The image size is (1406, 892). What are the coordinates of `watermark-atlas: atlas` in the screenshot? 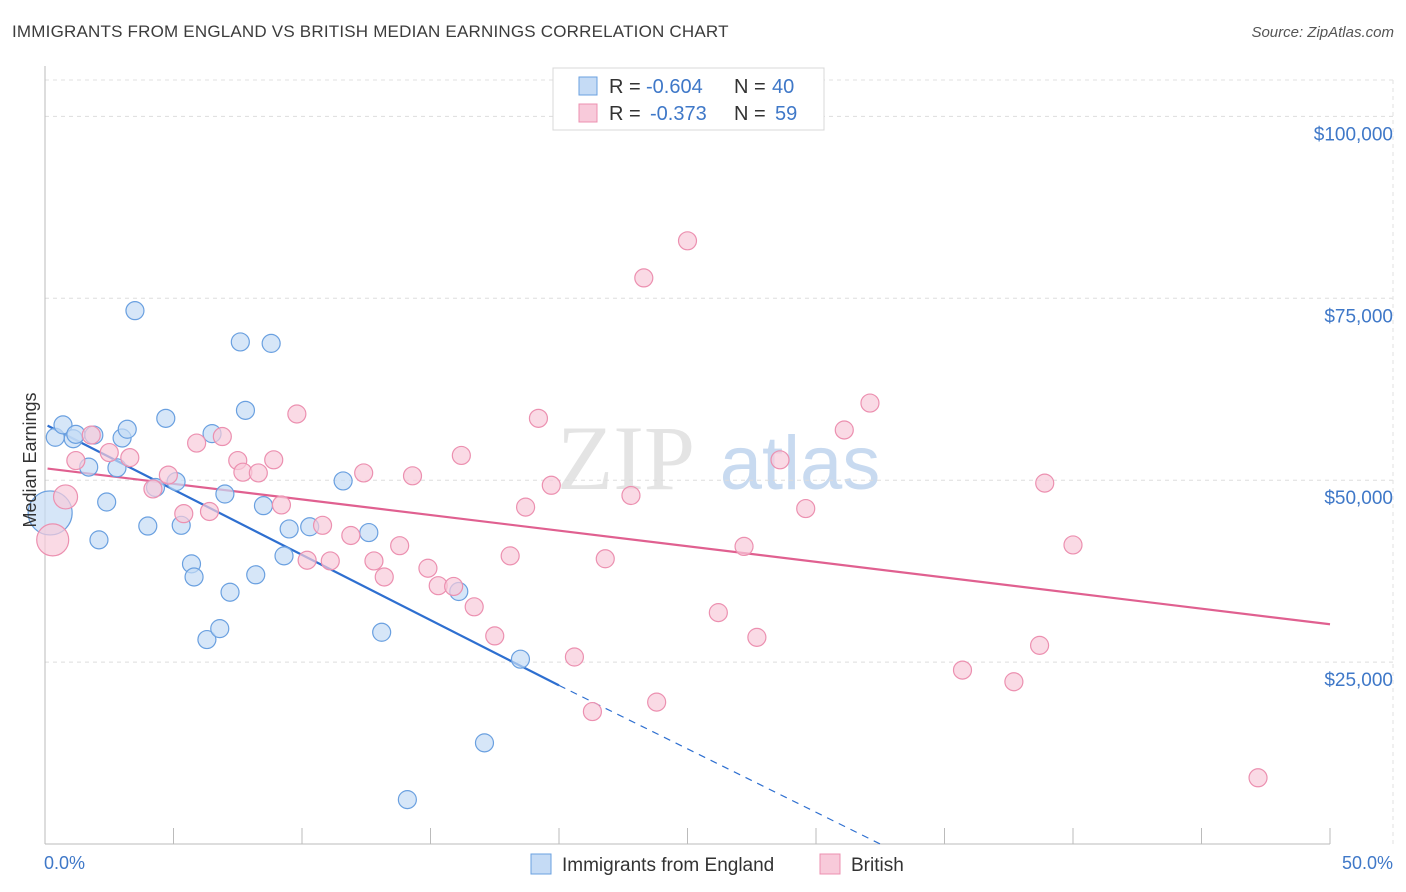 It's located at (800, 463).